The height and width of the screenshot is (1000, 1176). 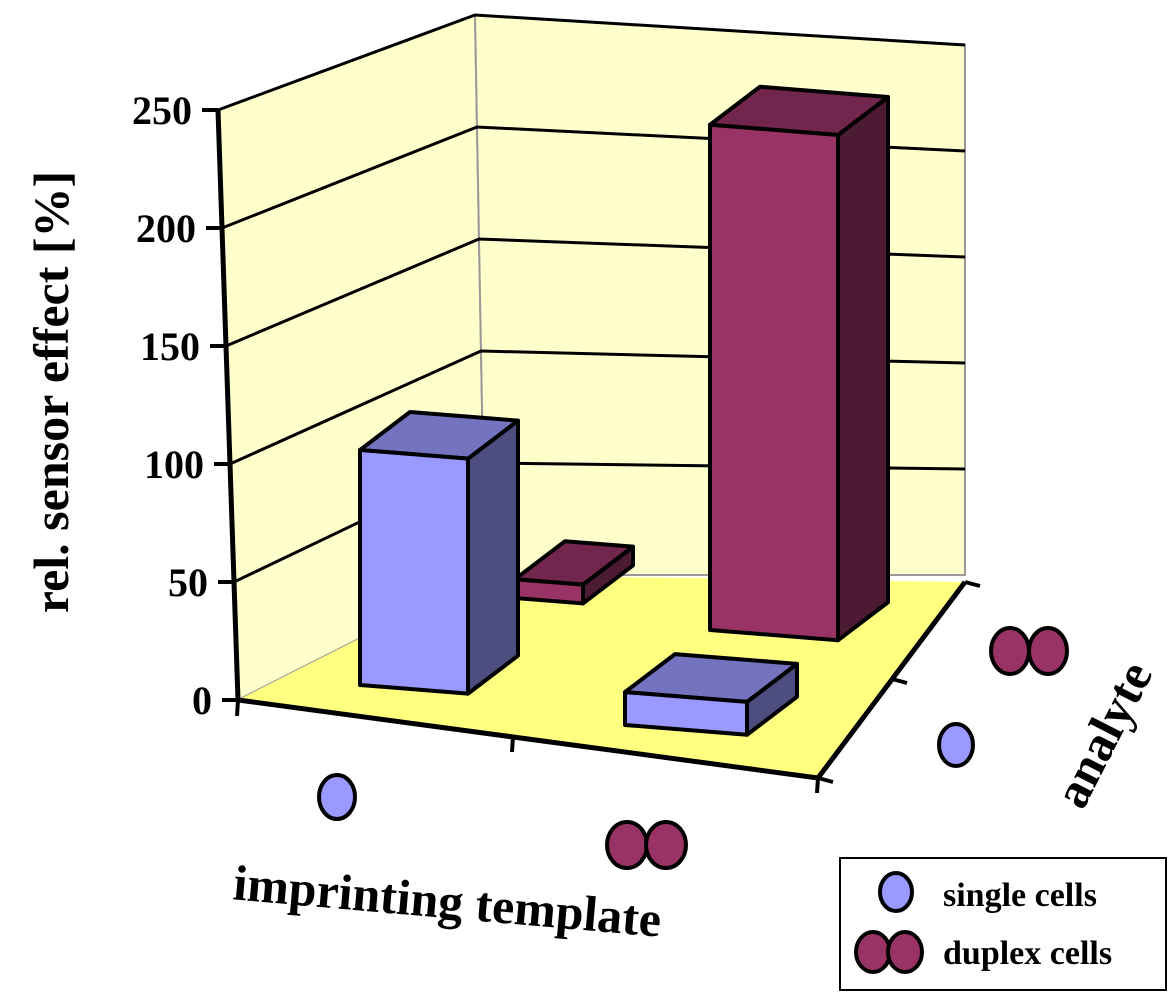 What do you see at coordinates (899, 682) in the screenshot?
I see `z-axis-tick-marks` at bounding box center [899, 682].